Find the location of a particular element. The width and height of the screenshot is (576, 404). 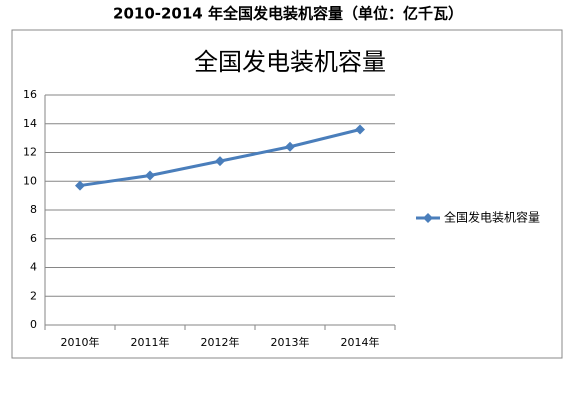

y-tick-label: 14 is located at coordinates (30, 123).